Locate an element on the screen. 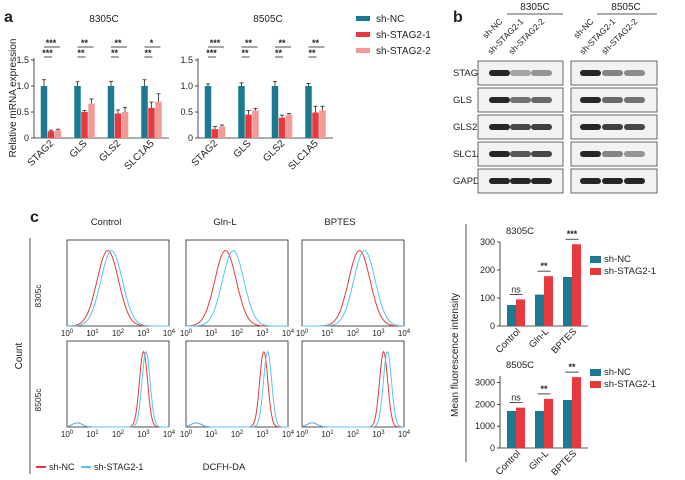 Image resolution: width=685 pixels, height=480 pixels. blot-rows: STAG2 GLS GLS2 SLC1A5 GAPDH is located at coordinates (555, 127).